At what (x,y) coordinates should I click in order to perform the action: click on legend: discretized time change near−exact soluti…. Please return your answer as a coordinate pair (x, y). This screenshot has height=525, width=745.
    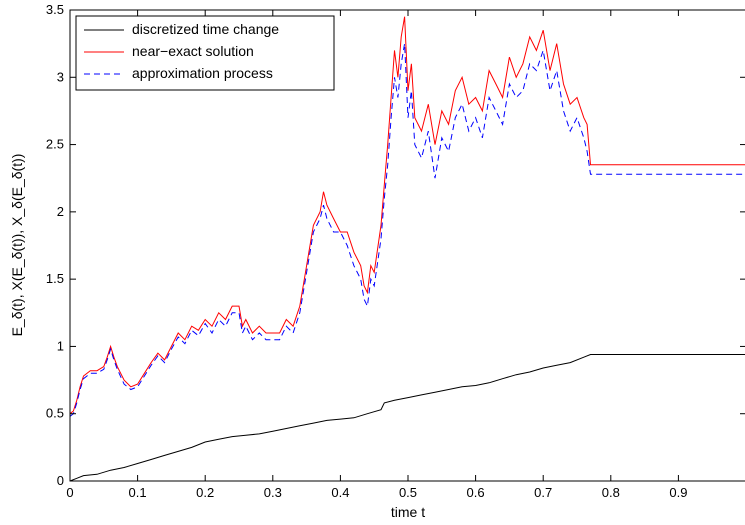
    Looking at the image, I should click on (205, 53).